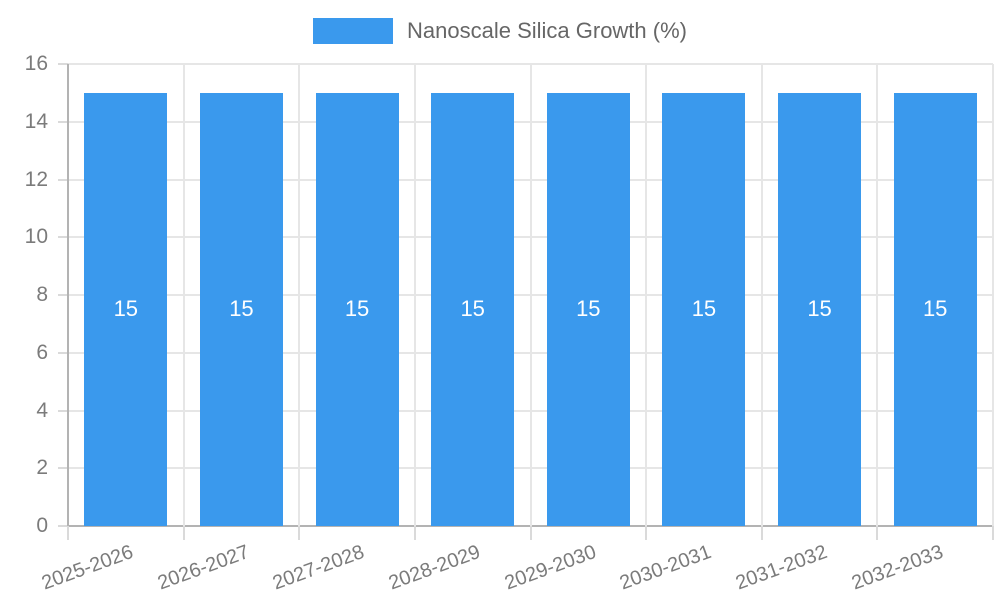  I want to click on x-axis-label: 2031-2032, so click(781, 568).